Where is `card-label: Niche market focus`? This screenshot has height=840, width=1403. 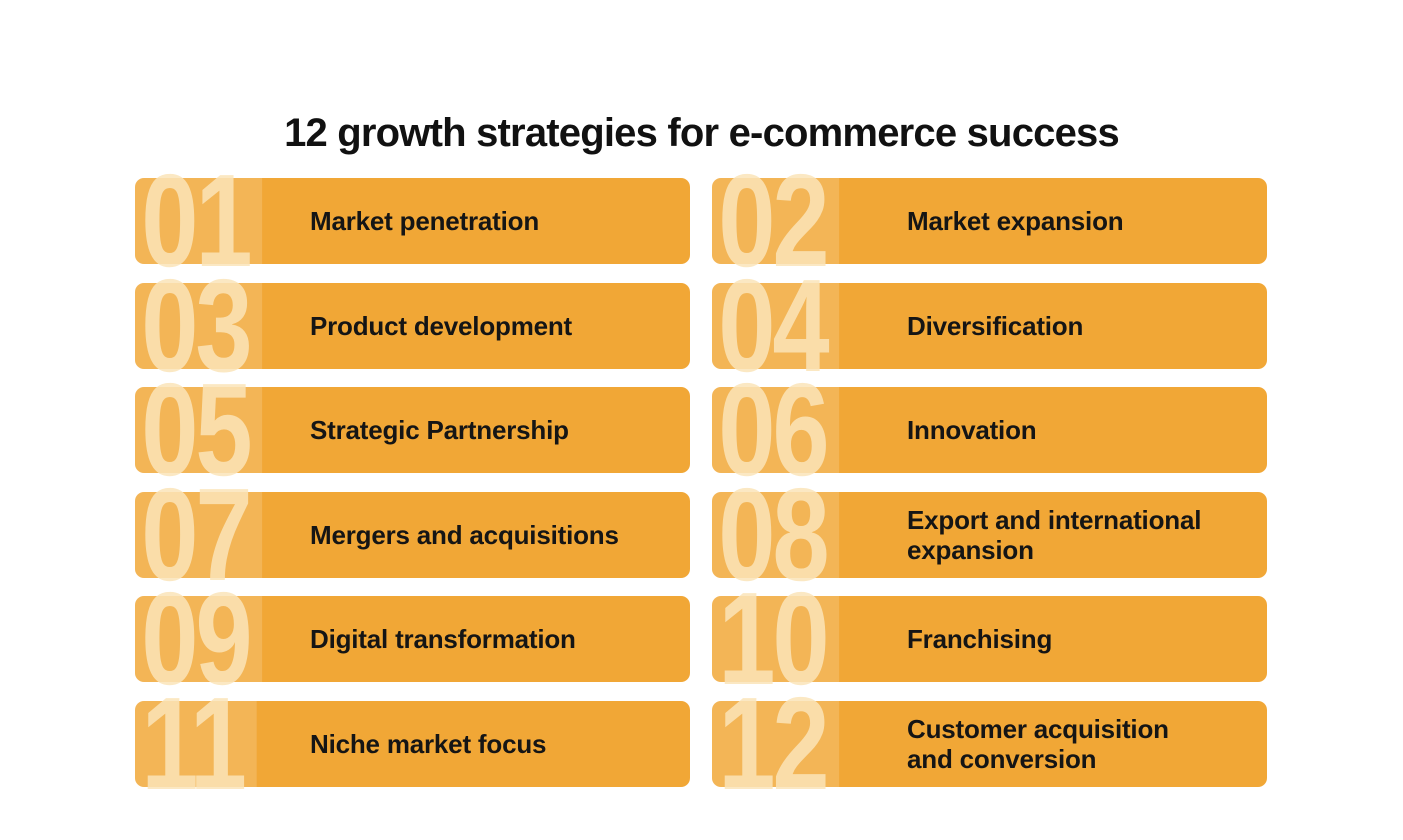
card-label: Niche market focus is located at coordinates (428, 743).